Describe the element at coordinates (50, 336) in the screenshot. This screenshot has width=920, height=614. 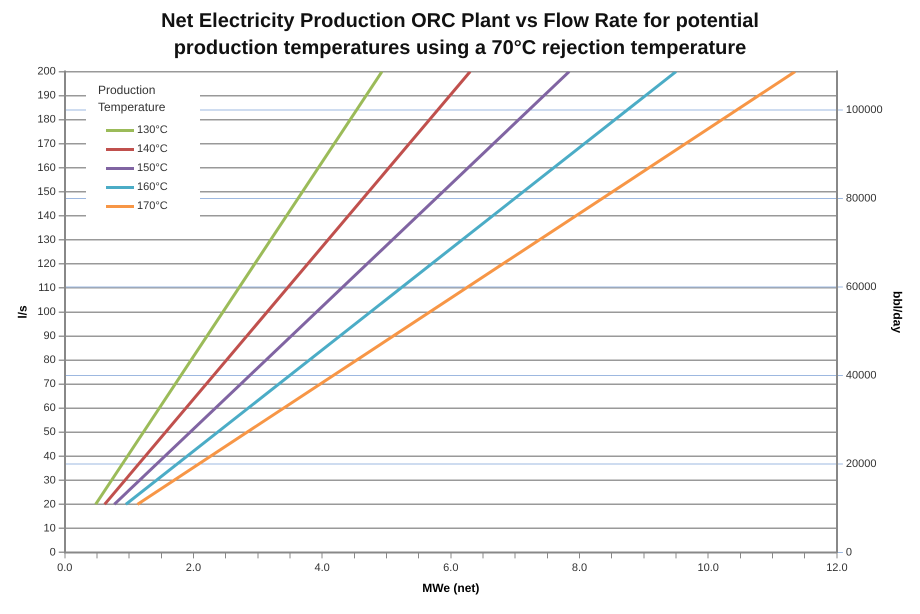
I see `y-tick-label: 90` at that location.